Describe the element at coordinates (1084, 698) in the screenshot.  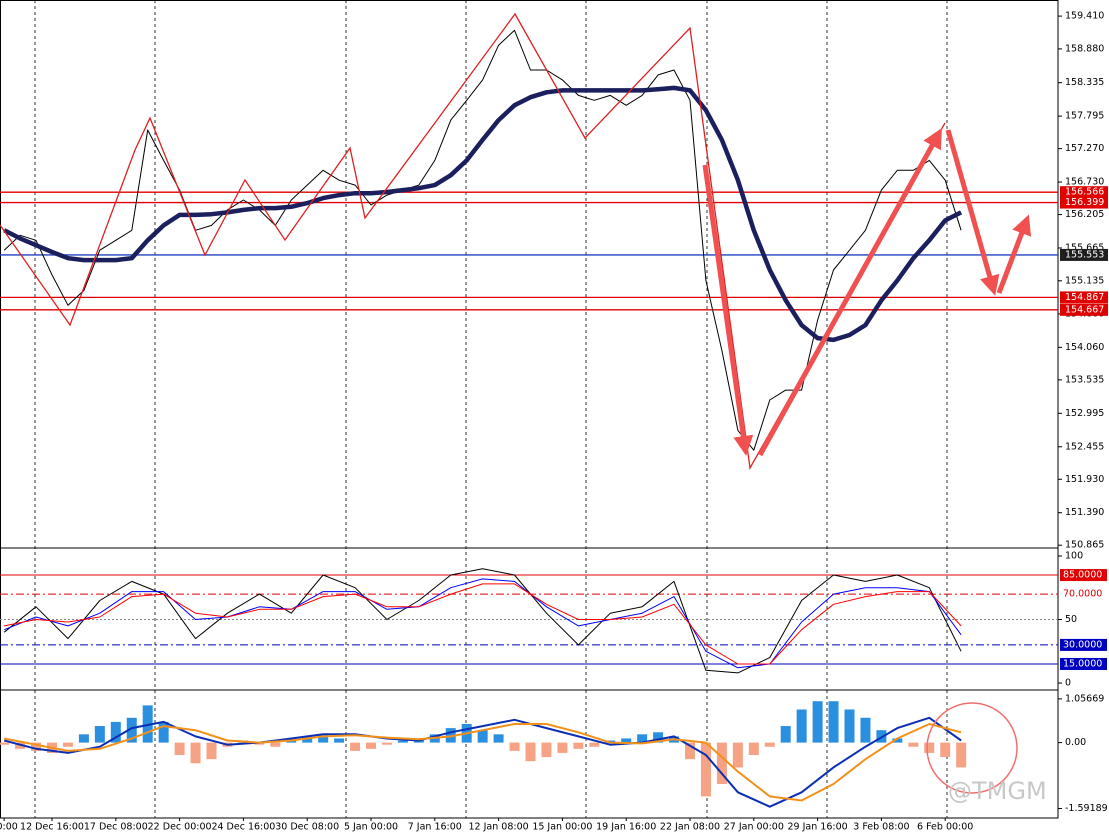
I see `y-tick-label: 1.05669` at that location.